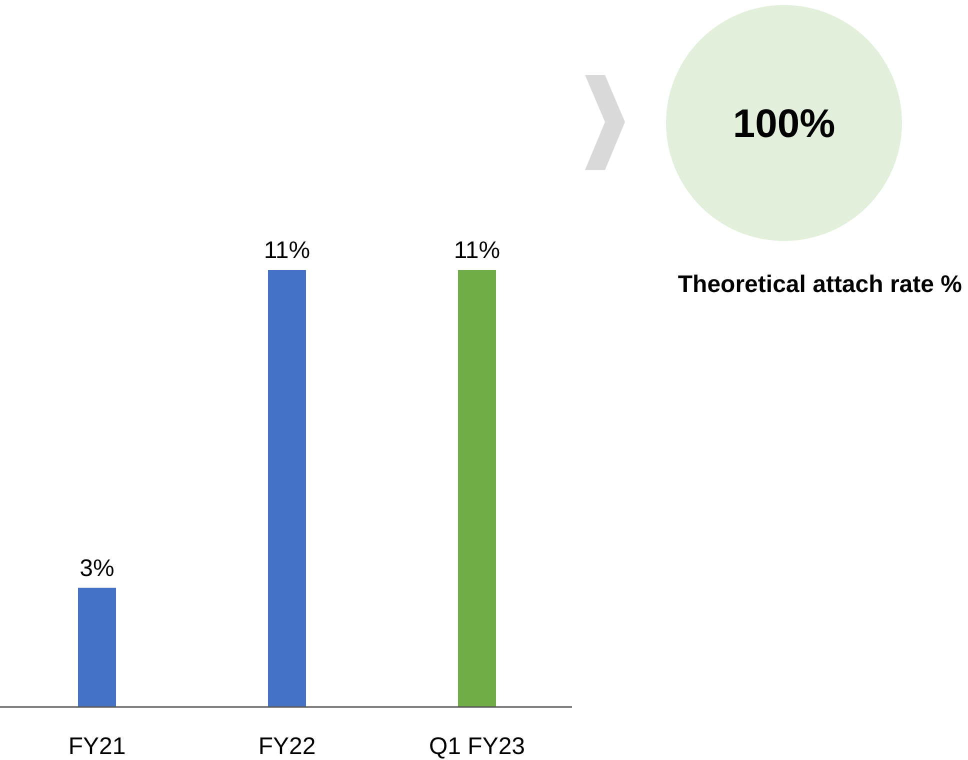 This screenshot has width=968, height=760. What do you see at coordinates (287, 746) in the screenshot?
I see `x-tick-label: FY22` at bounding box center [287, 746].